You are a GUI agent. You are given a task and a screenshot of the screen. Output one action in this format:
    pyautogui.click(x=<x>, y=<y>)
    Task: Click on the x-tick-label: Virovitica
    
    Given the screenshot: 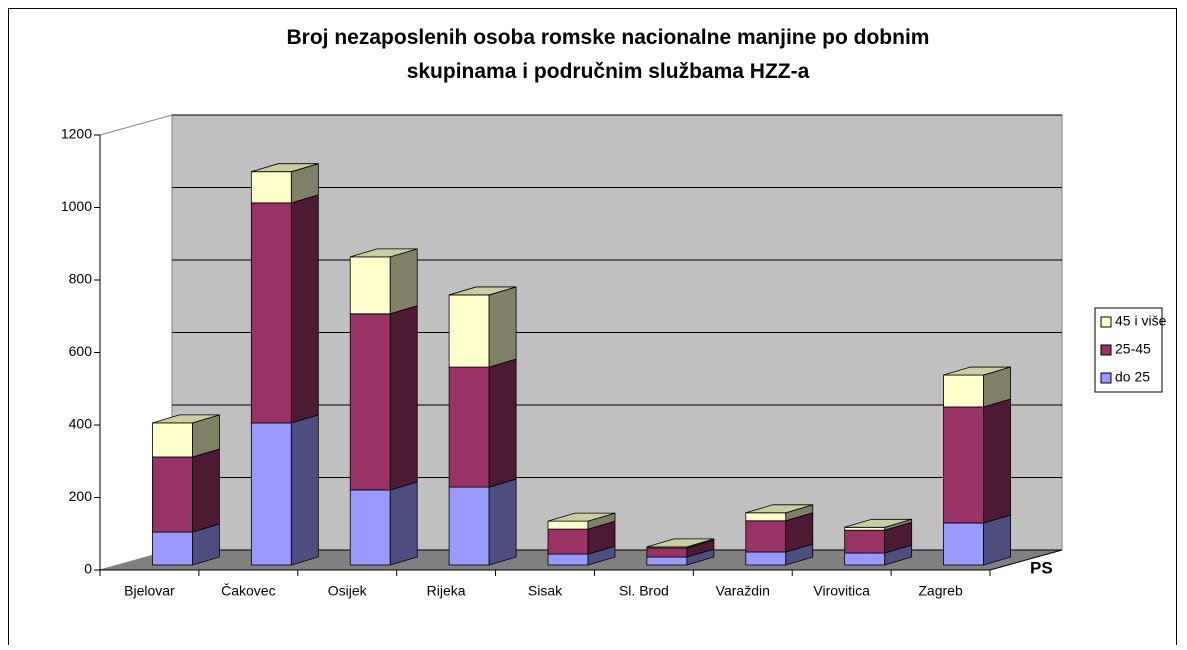 What is the action you would take?
    pyautogui.click(x=841, y=591)
    